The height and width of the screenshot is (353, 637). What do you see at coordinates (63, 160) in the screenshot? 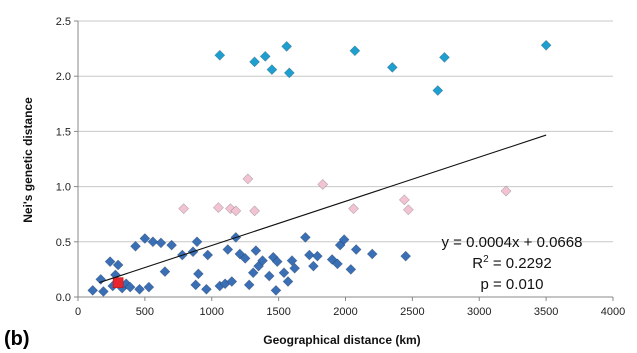
I see `y-tick-labels: 0.0 0.5 1.0 1.5 2.0 2.5` at bounding box center [63, 160].